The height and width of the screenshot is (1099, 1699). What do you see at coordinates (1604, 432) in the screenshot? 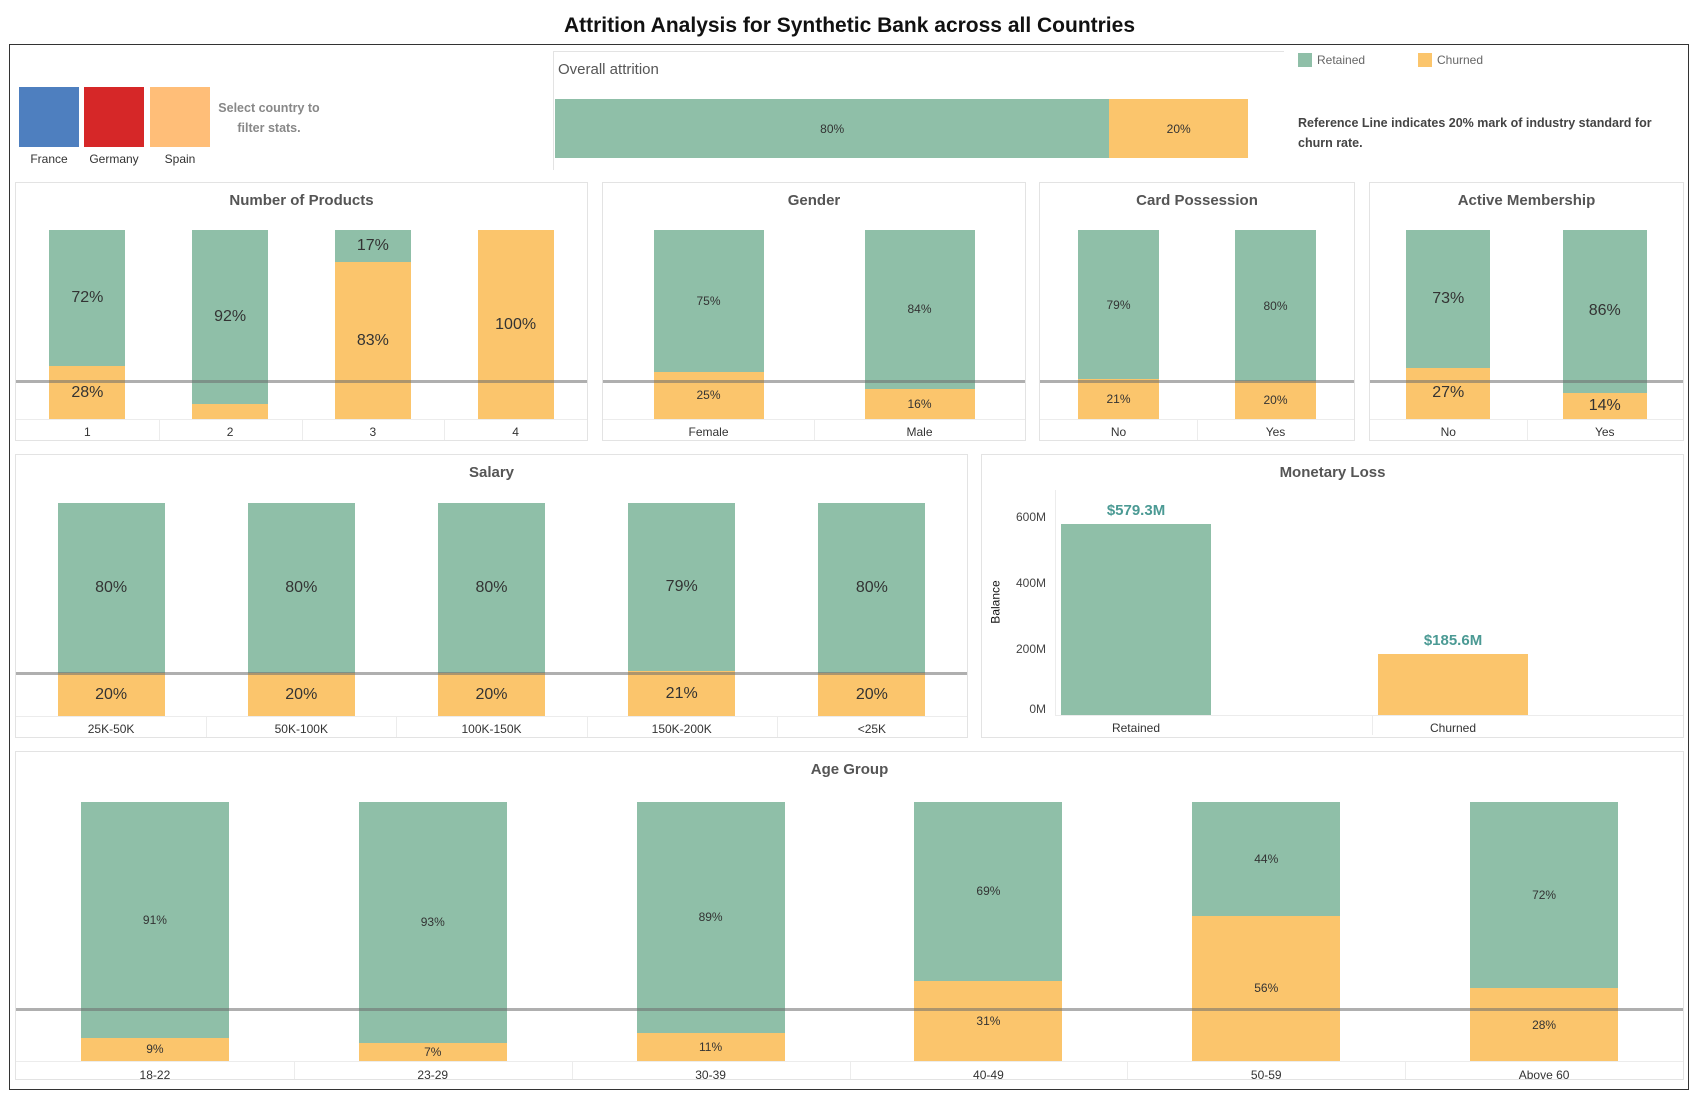
I see `active-membership-category-label: Yes` at bounding box center [1604, 432].